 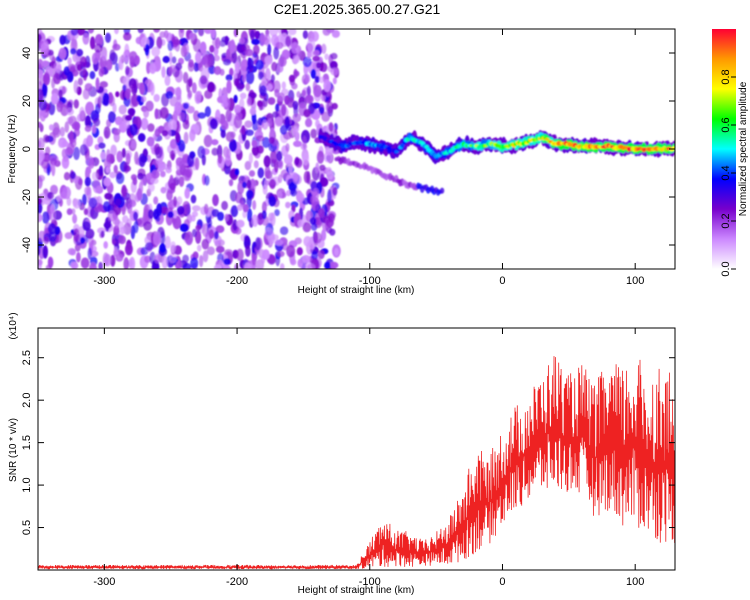 I want to click on colorbar-tick-label: 0.4, so click(x=726, y=172).